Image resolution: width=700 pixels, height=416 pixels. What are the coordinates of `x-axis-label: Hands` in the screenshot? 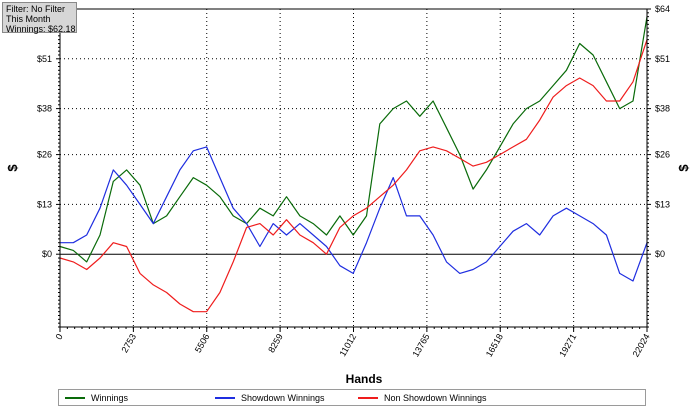 It's located at (364, 379).